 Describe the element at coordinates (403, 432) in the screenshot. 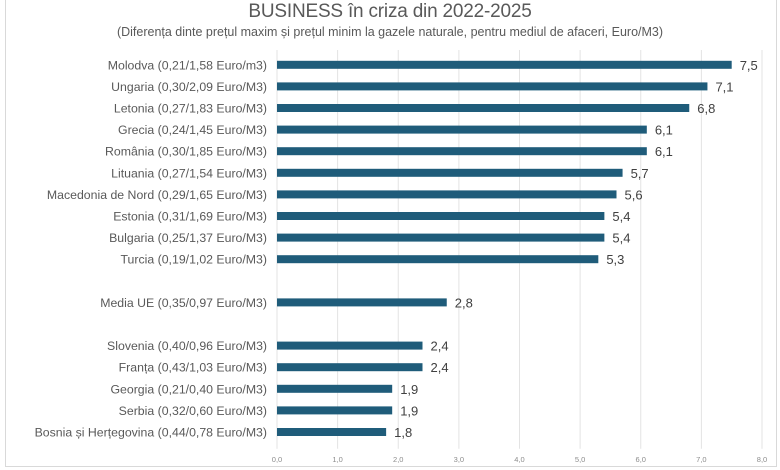

I see `value-label: 1,8` at that location.